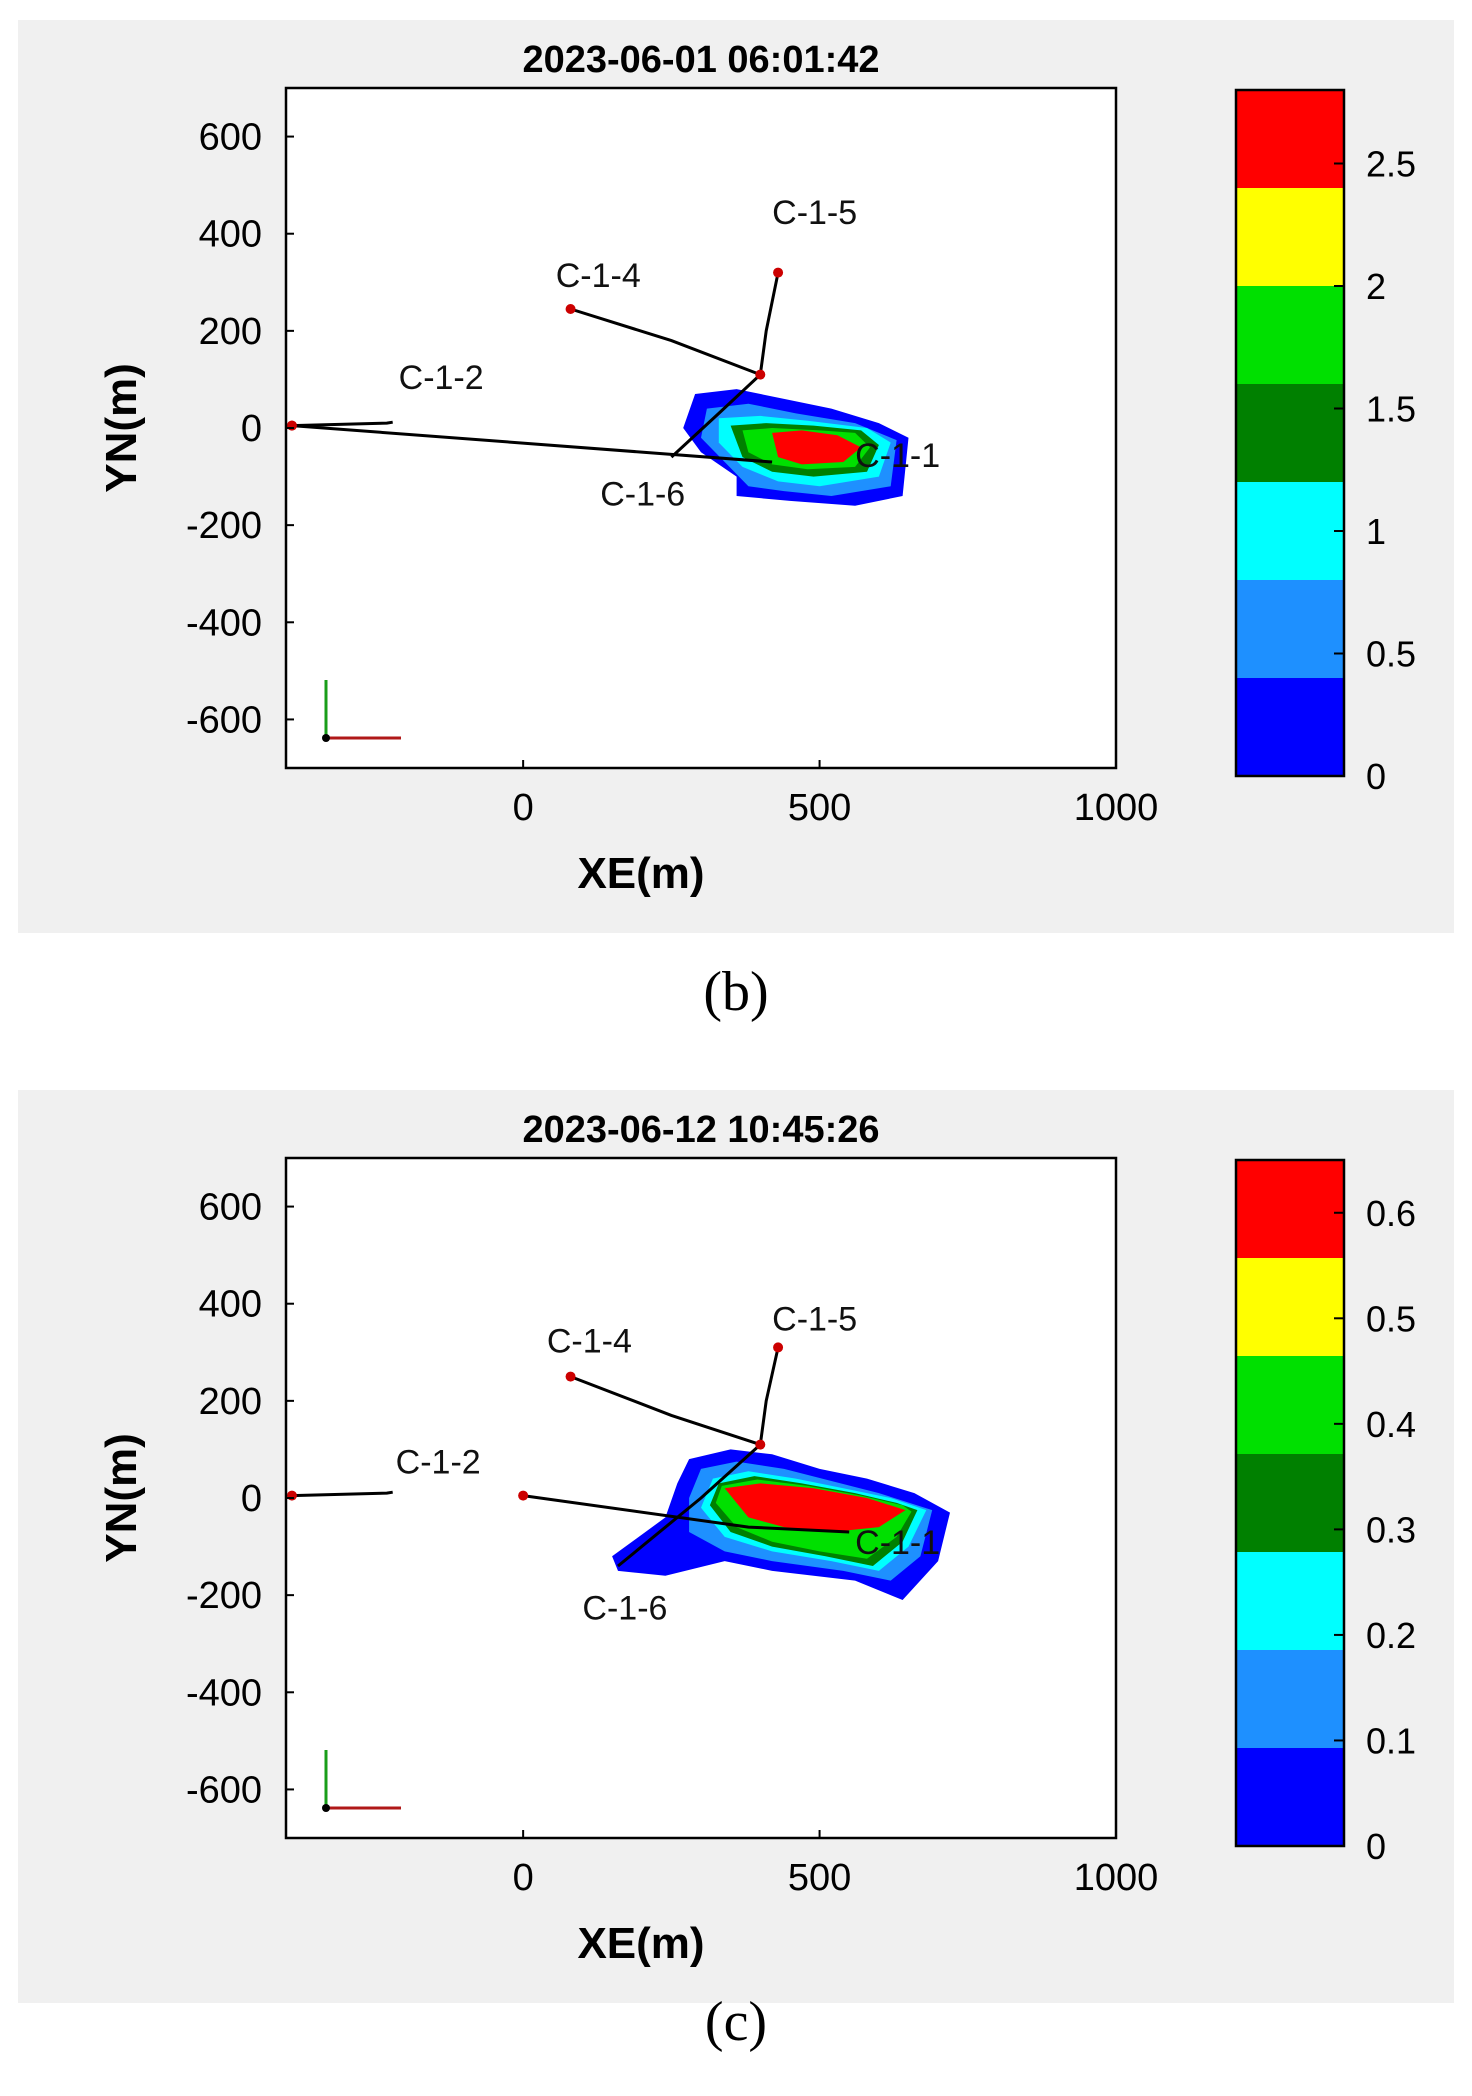 The width and height of the screenshot is (1472, 2096). Describe the element at coordinates (1391, 1213) in the screenshot. I see `colorbar-tick-label: 0.6` at that location.